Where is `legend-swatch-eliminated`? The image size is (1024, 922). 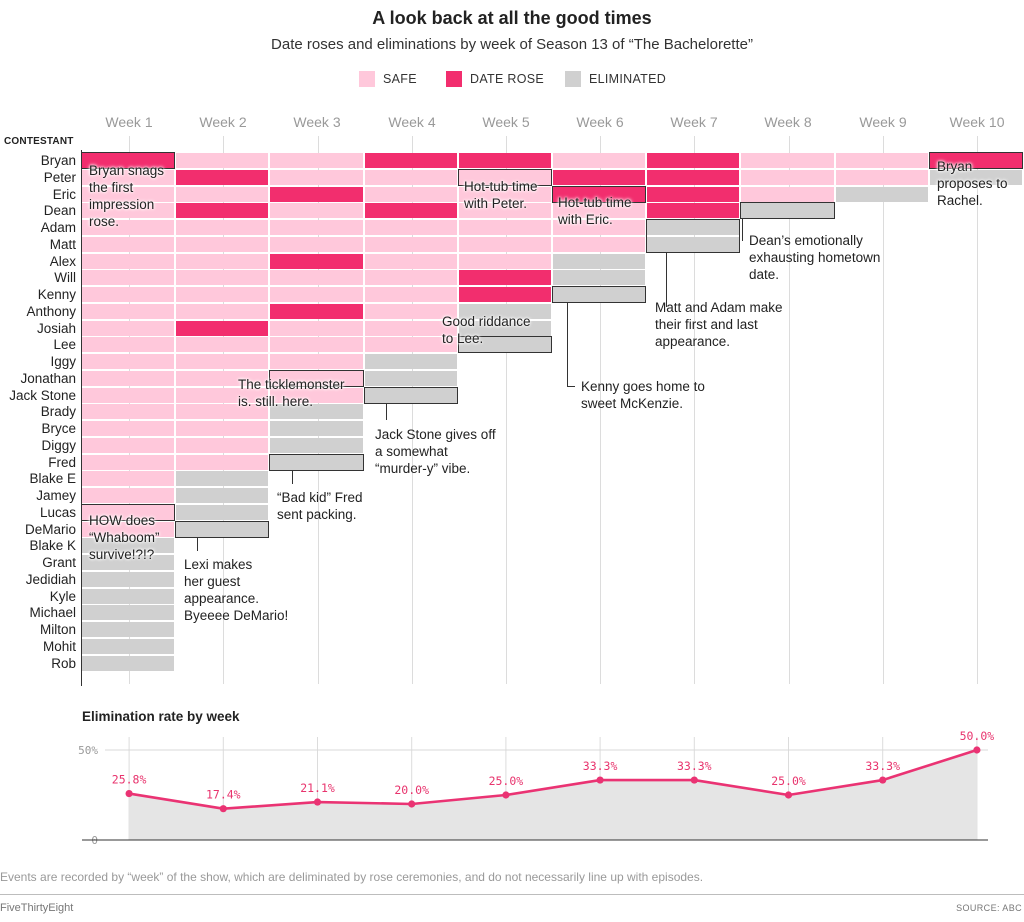
legend-swatch-eliminated is located at coordinates (573, 79).